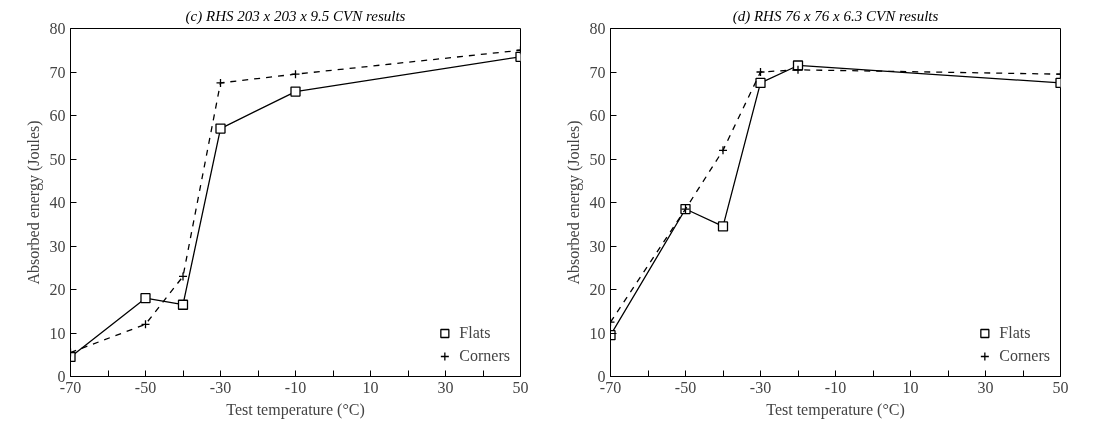 Image resolution: width=1093 pixels, height=427 pixels. I want to click on chart-title: (c) RHS 203 x 203 x 9.5 CVN results, so click(295, 16).